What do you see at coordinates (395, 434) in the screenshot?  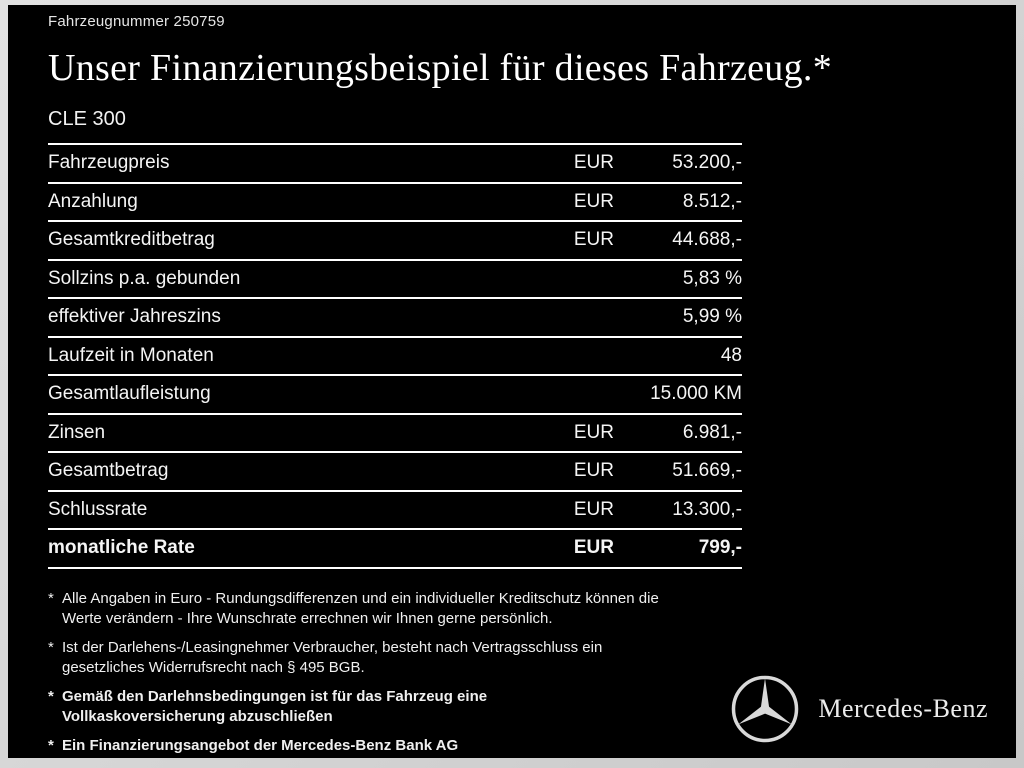 I see `table-row: Zinsen EUR 6.981,-` at bounding box center [395, 434].